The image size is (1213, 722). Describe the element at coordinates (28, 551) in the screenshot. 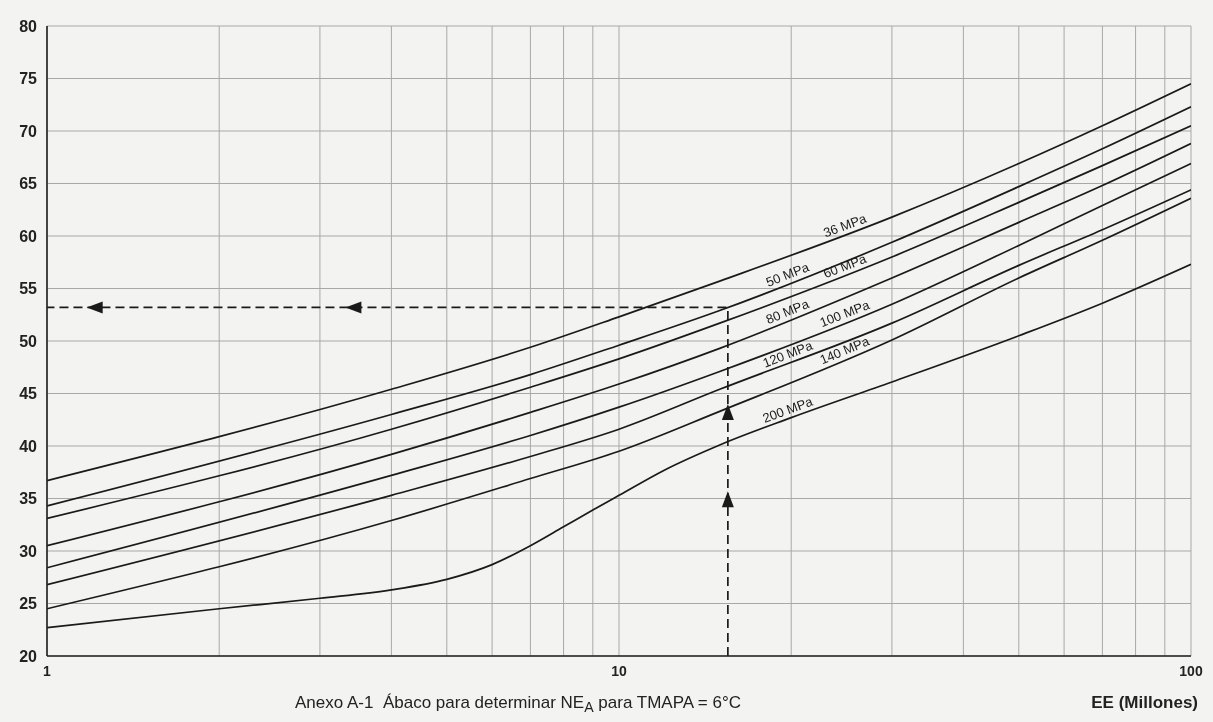

I see `y-tick-label: 30` at that location.